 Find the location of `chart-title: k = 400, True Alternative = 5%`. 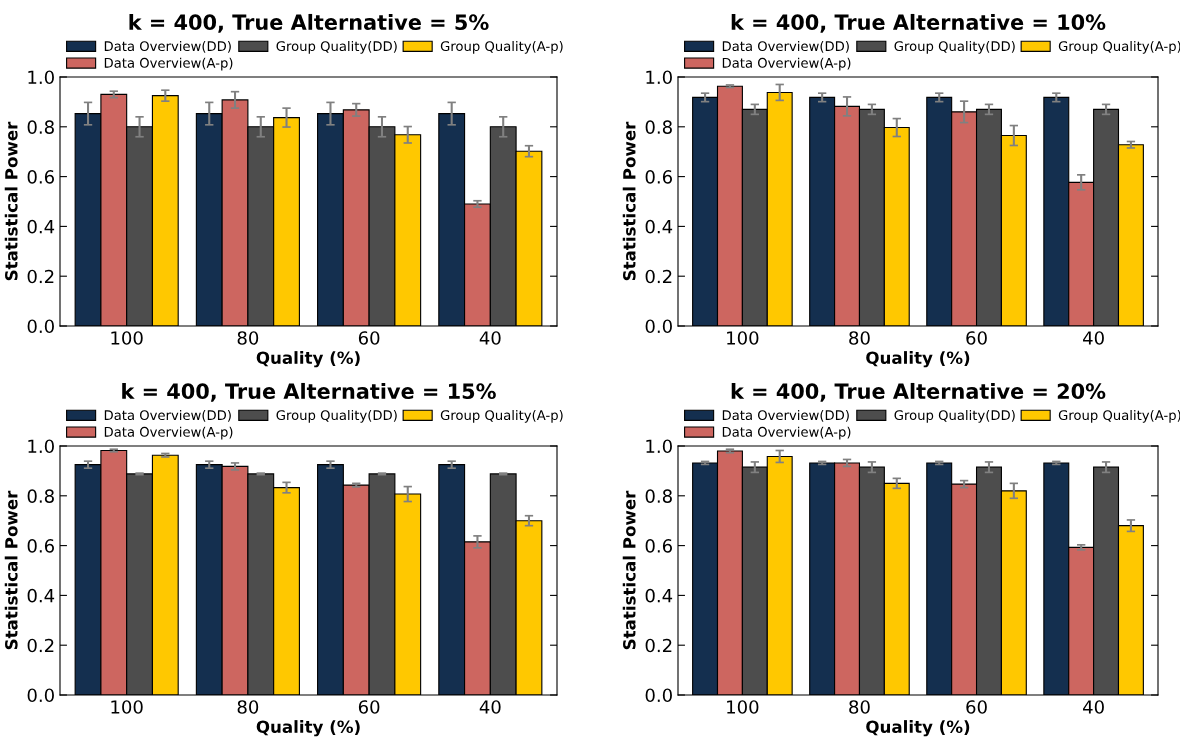

chart-title: k = 400, True Alternative = 5% is located at coordinates (309, 23).